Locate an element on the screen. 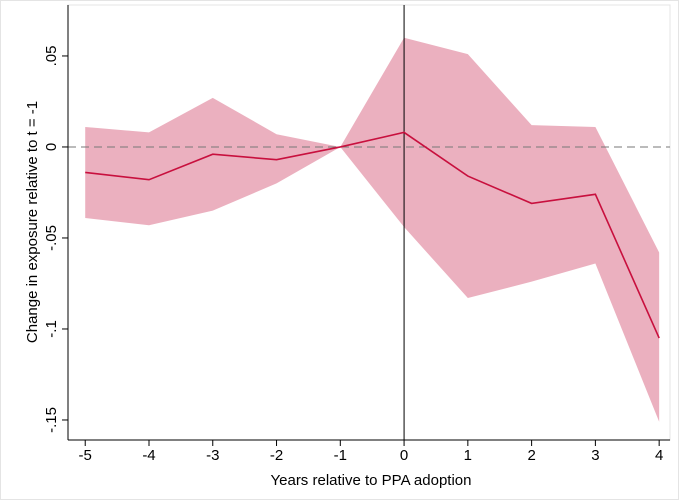 Image resolution: width=679 pixels, height=500 pixels. x-tick-label: -4 is located at coordinates (148, 455).